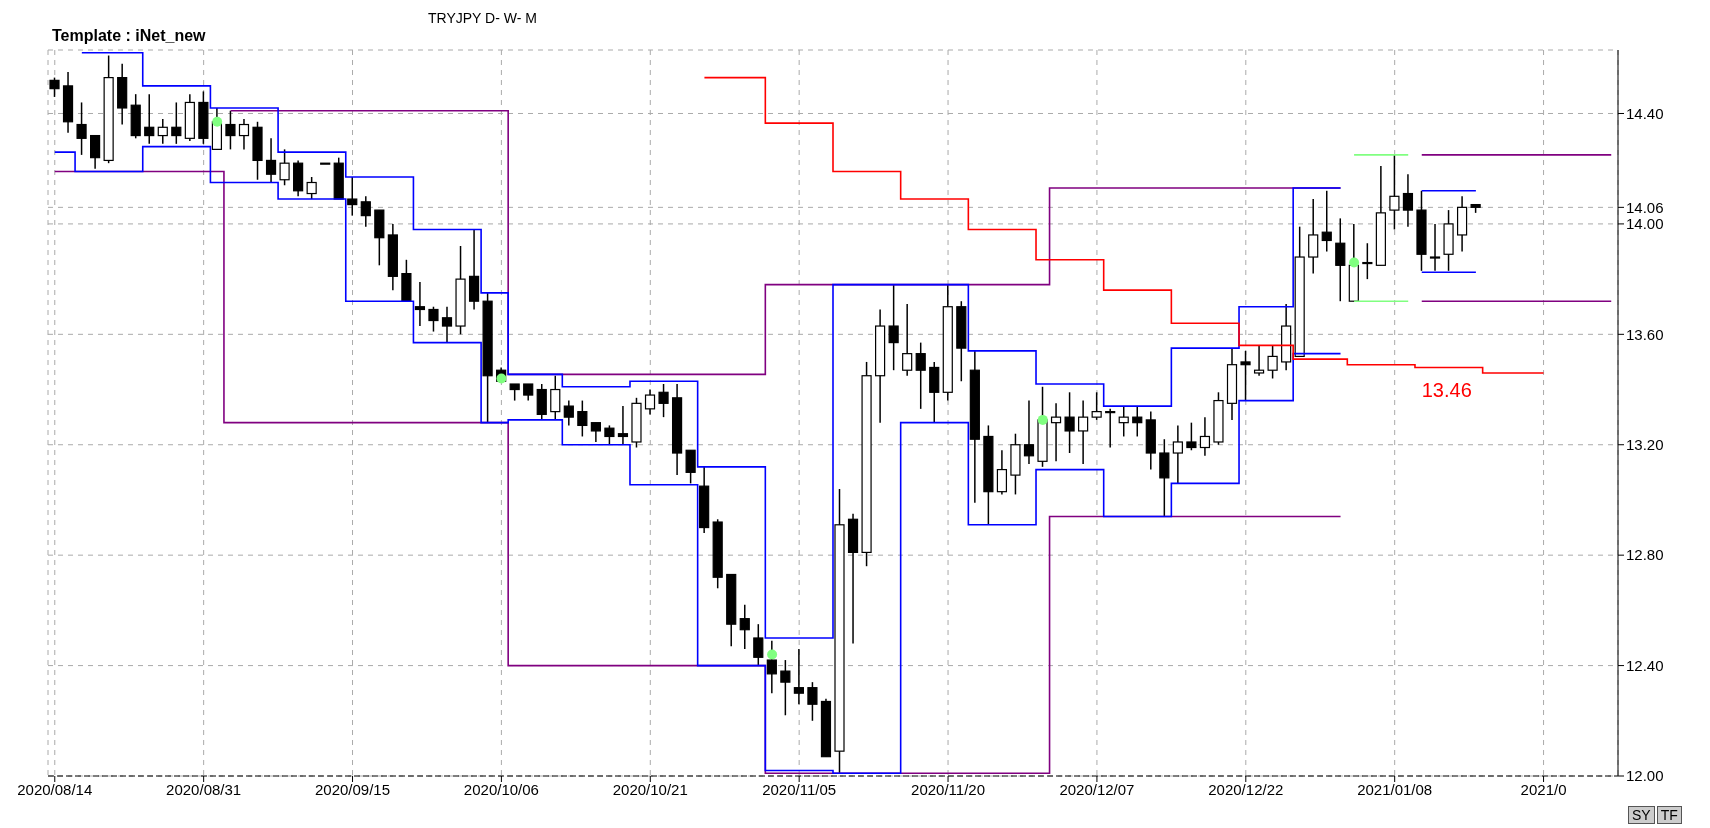  Describe the element at coordinates (55, 789) in the screenshot. I see `x-tick-label: 2020/08/14` at that location.